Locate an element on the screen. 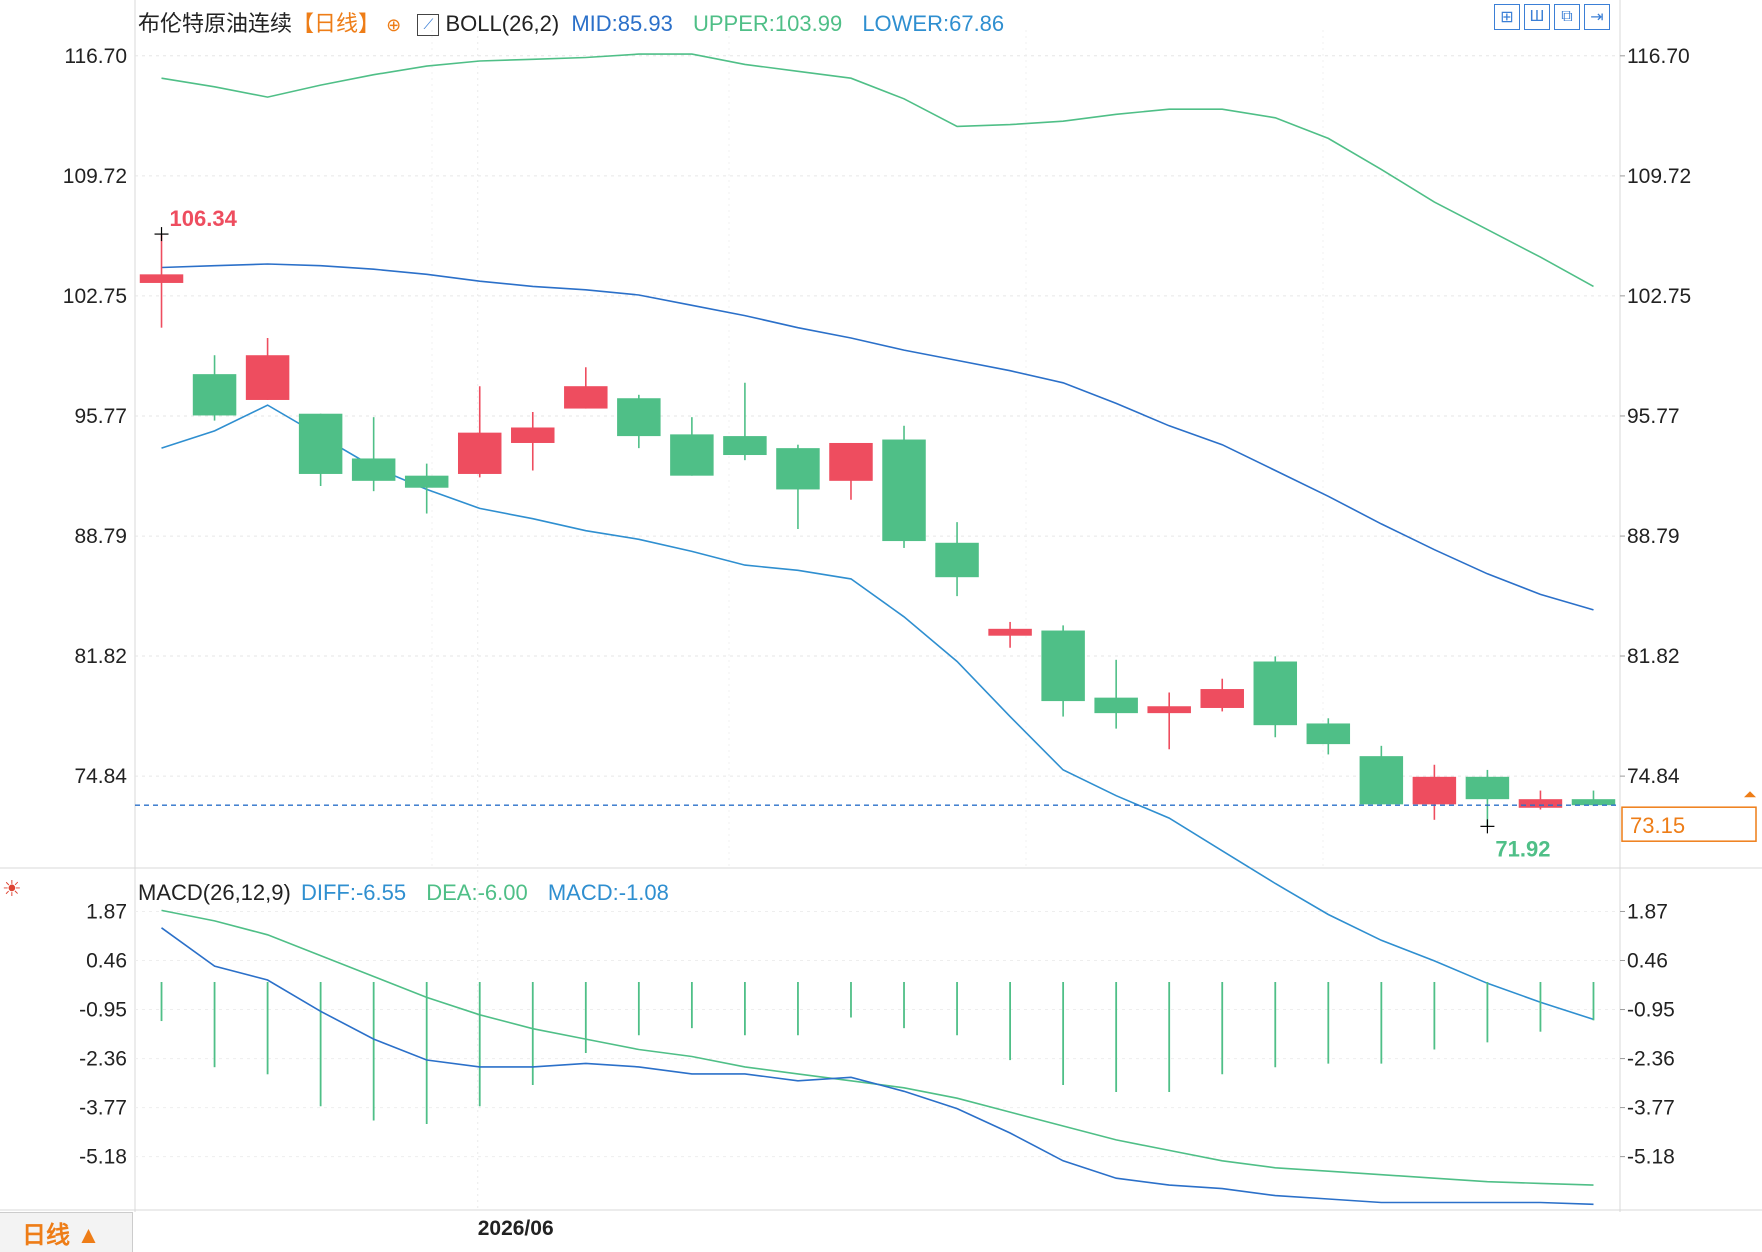 Image resolution: width=1762 pixels, height=1252 pixels. indicator-chart-icon: ⟋ is located at coordinates (428, 25).